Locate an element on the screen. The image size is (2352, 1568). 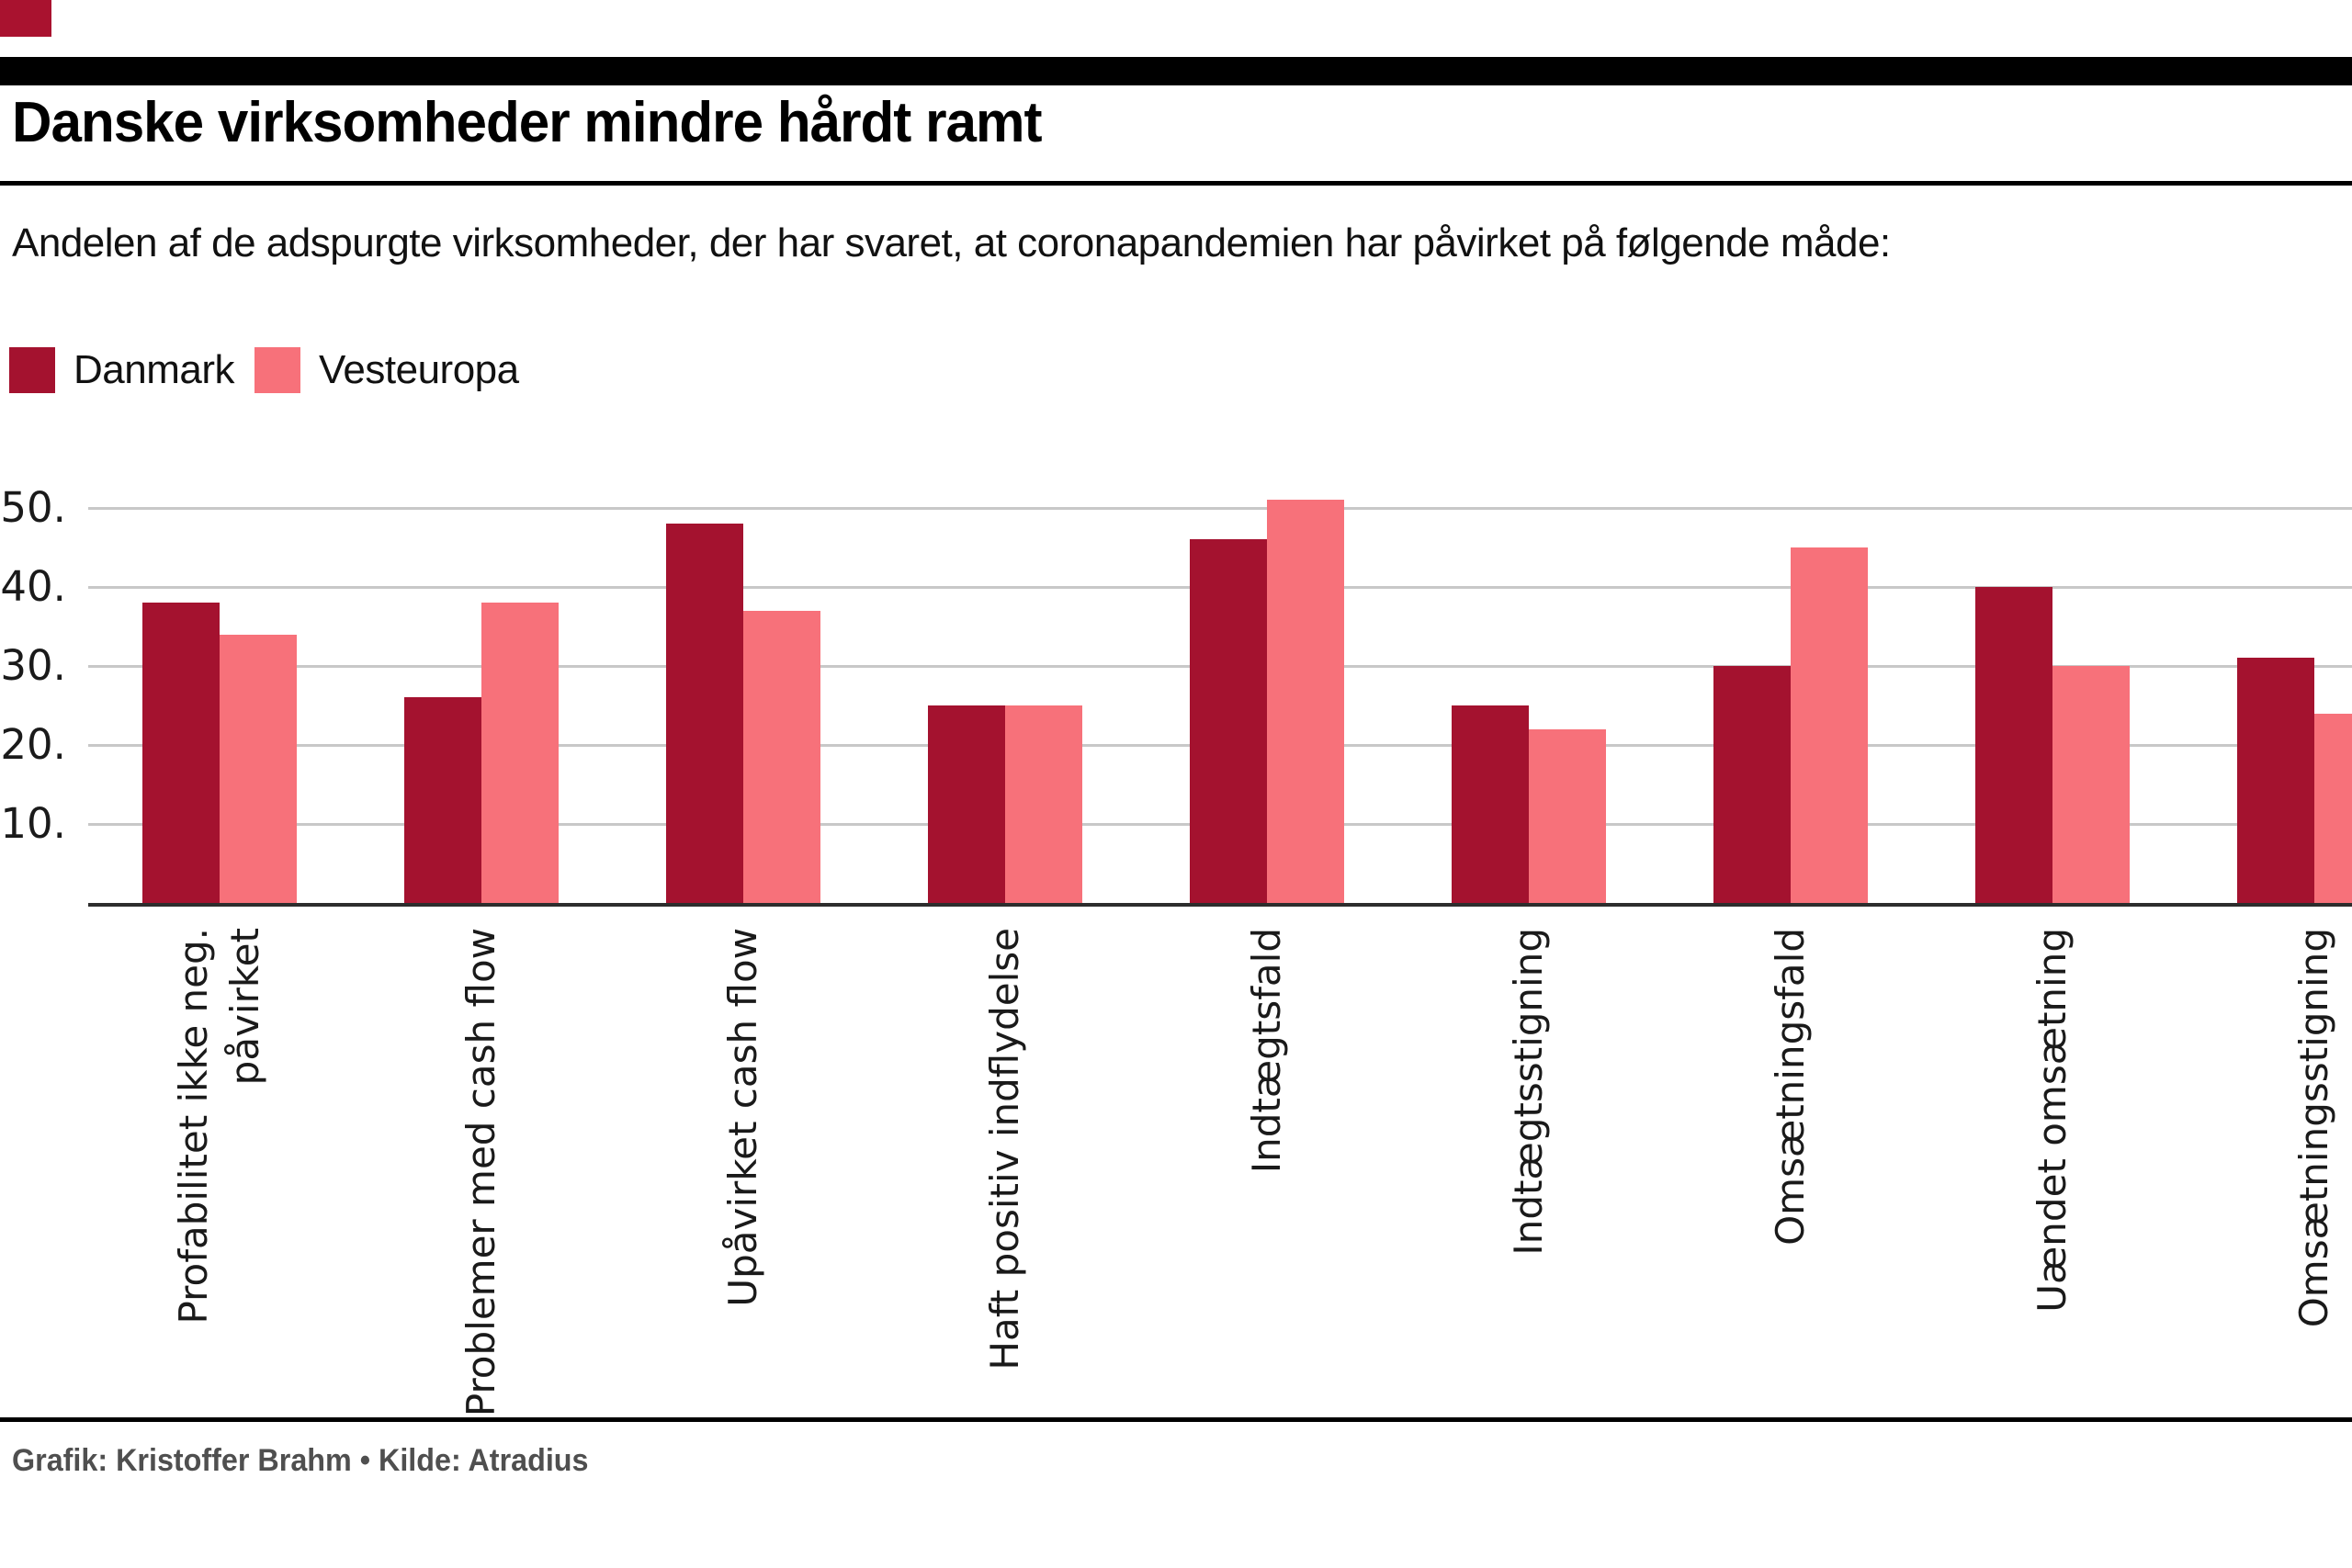
x-tick-label-text: Problemer med cash flow is located at coordinates (480, 1172).